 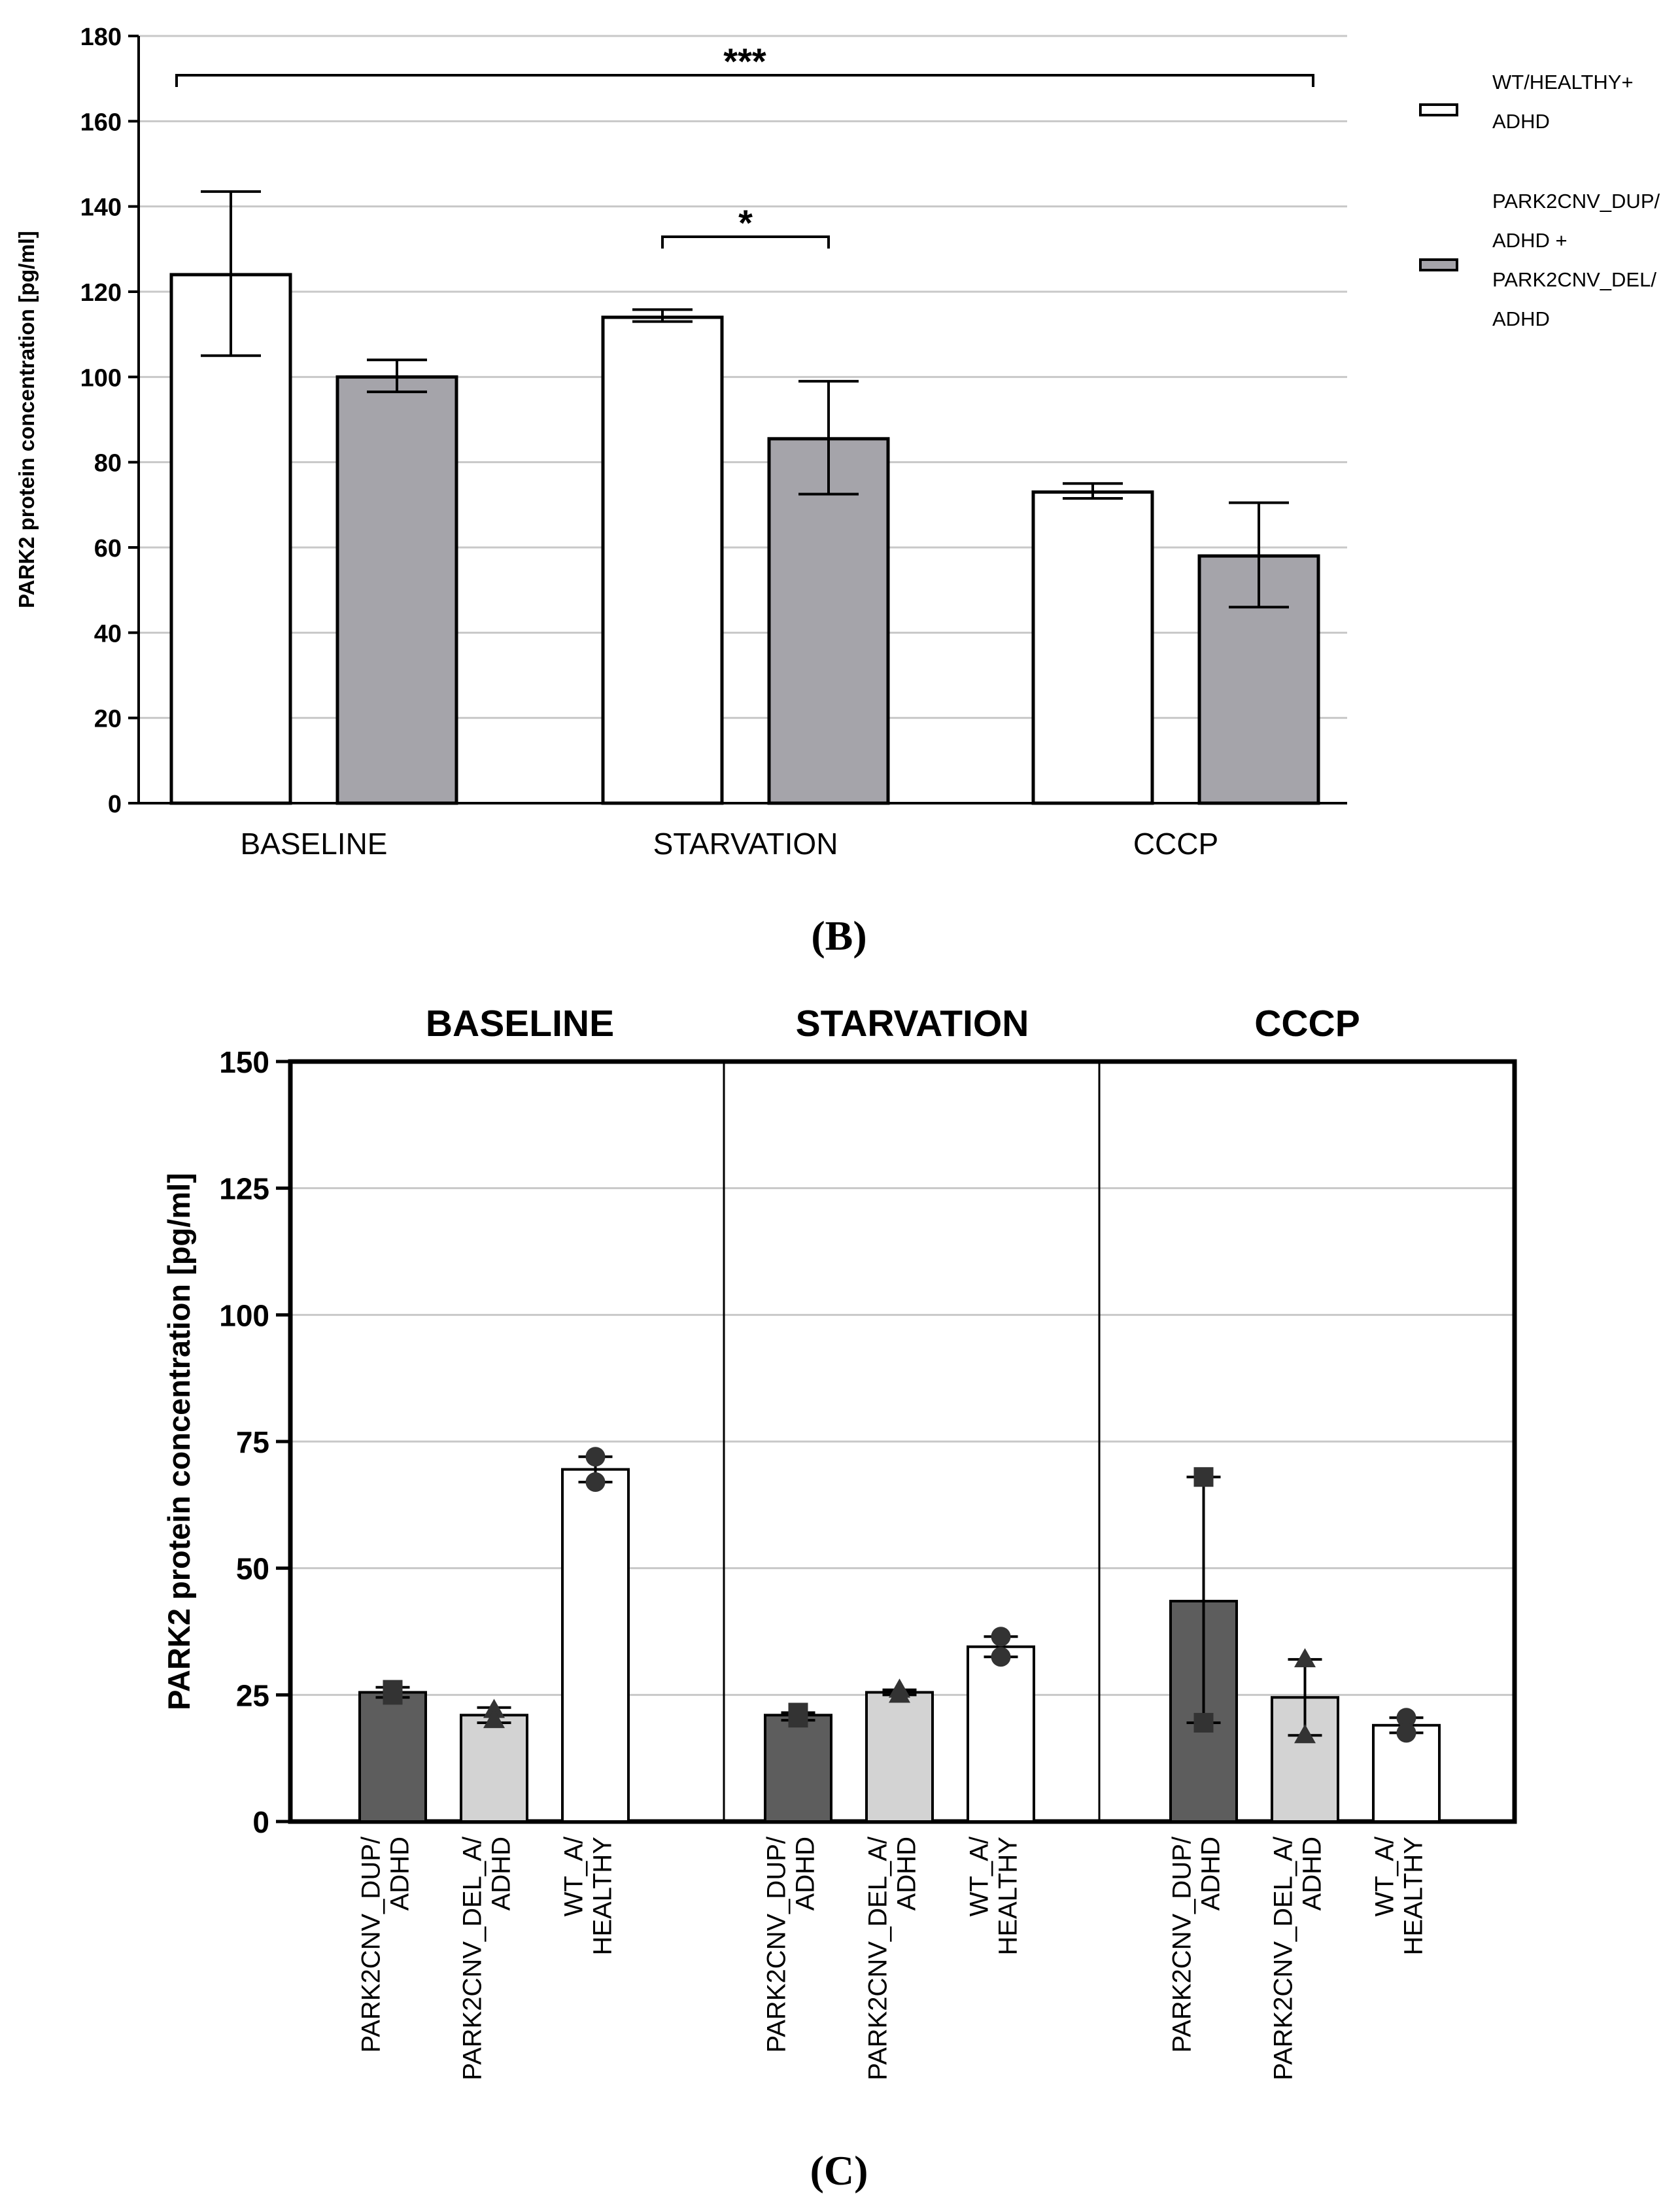 What do you see at coordinates (108, 720) in the screenshot?
I see `y-tick-label: 20` at bounding box center [108, 720].